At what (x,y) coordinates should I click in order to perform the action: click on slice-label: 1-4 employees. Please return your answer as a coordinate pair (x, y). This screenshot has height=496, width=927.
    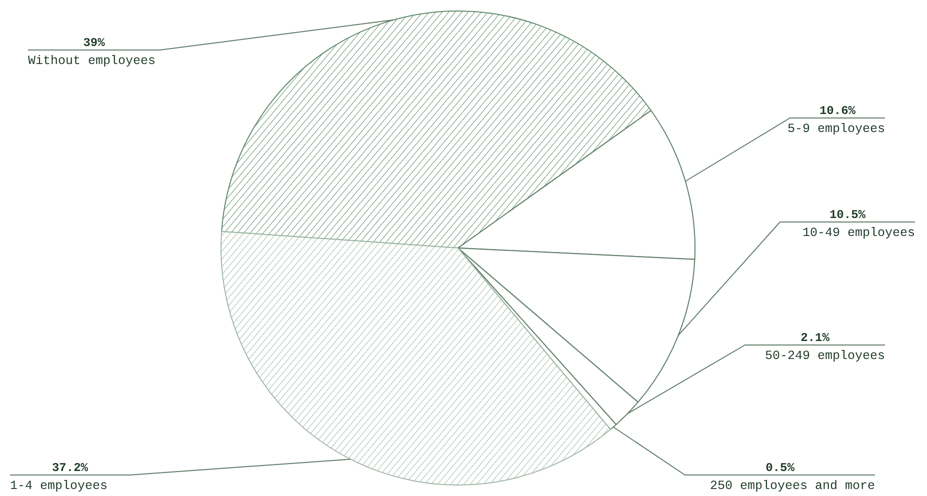
    Looking at the image, I should click on (59, 486).